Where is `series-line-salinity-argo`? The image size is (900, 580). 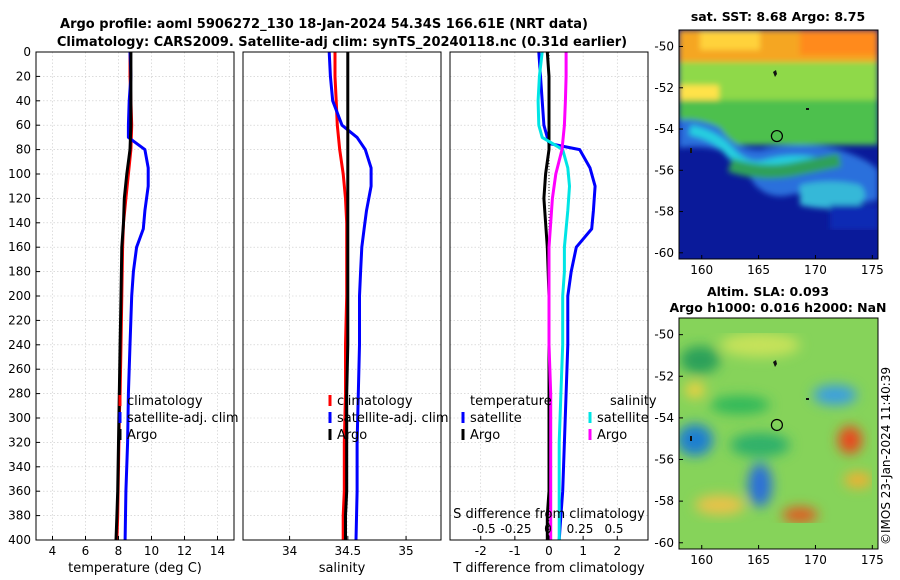
series-line-salinity-argo is located at coordinates (557, 296).